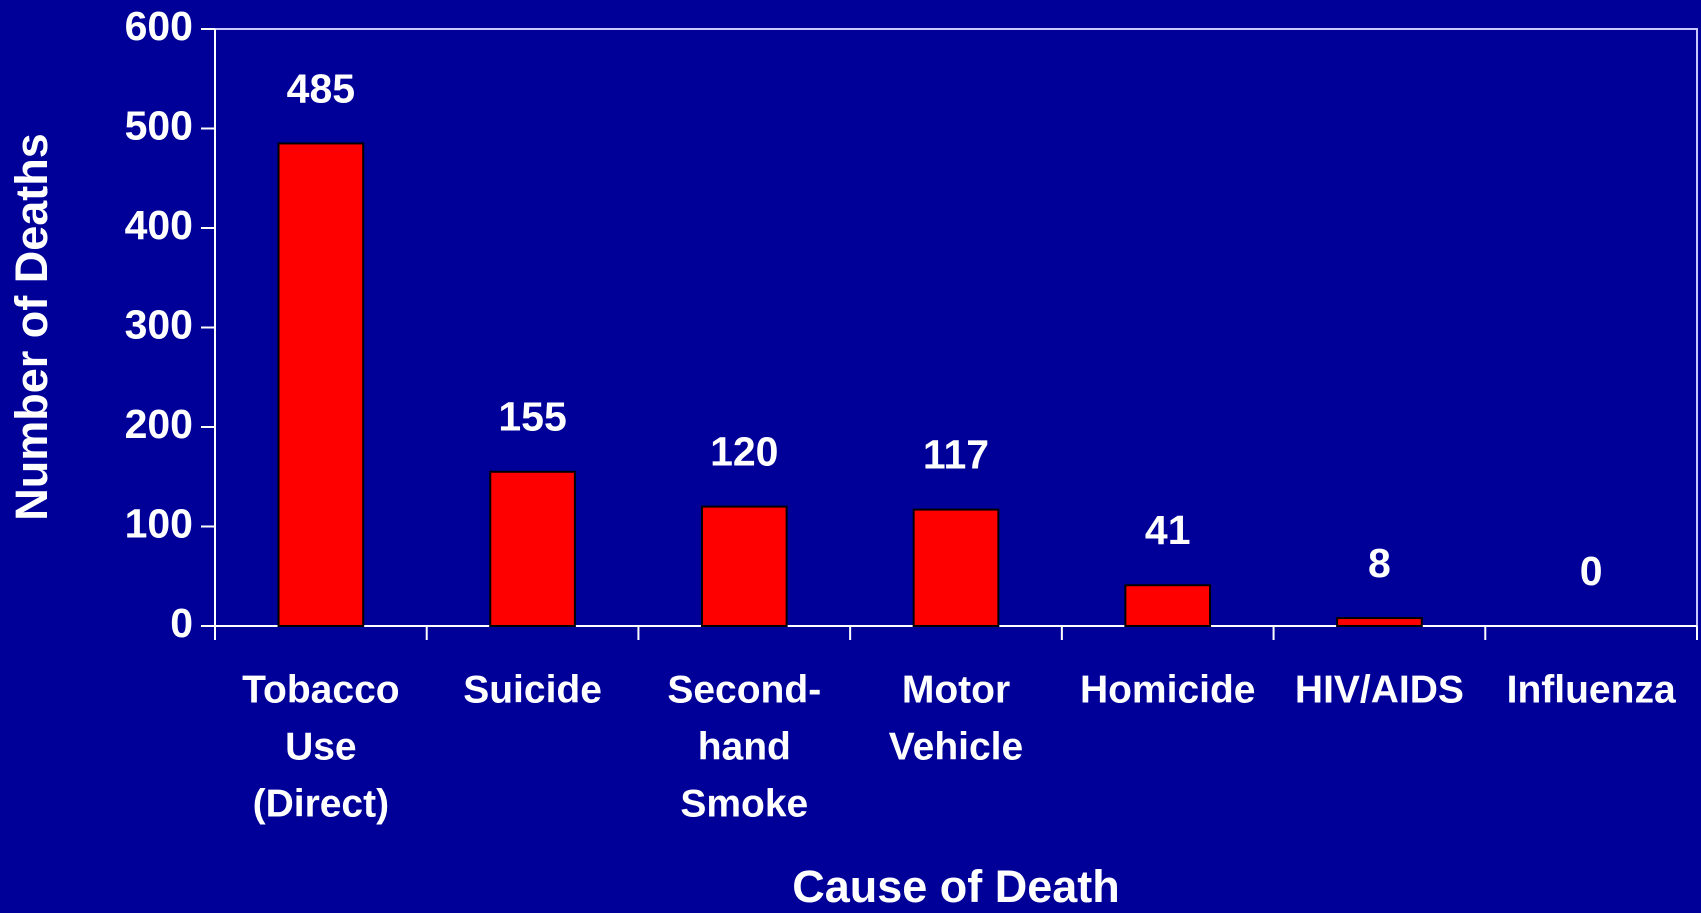  What do you see at coordinates (159, 26) in the screenshot?
I see `y-tick-label: 600` at bounding box center [159, 26].